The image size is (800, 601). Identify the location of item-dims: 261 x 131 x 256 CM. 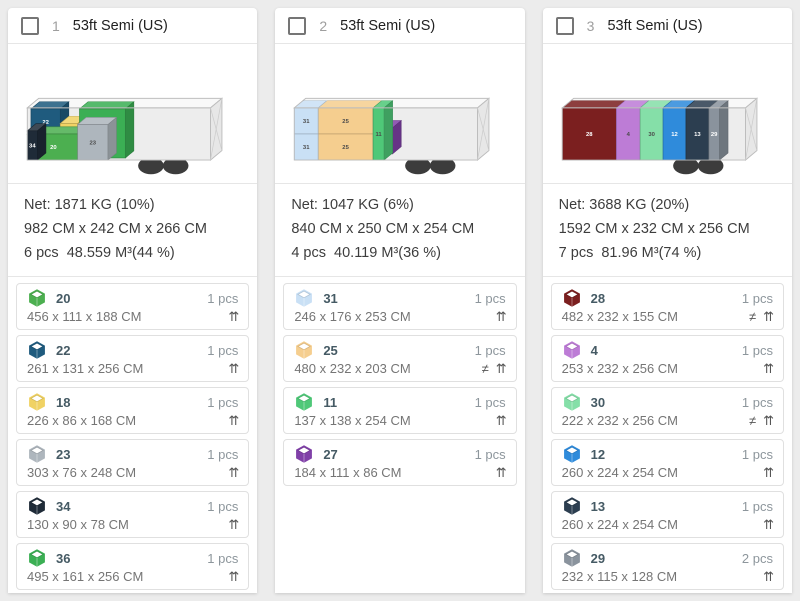
(85, 369).